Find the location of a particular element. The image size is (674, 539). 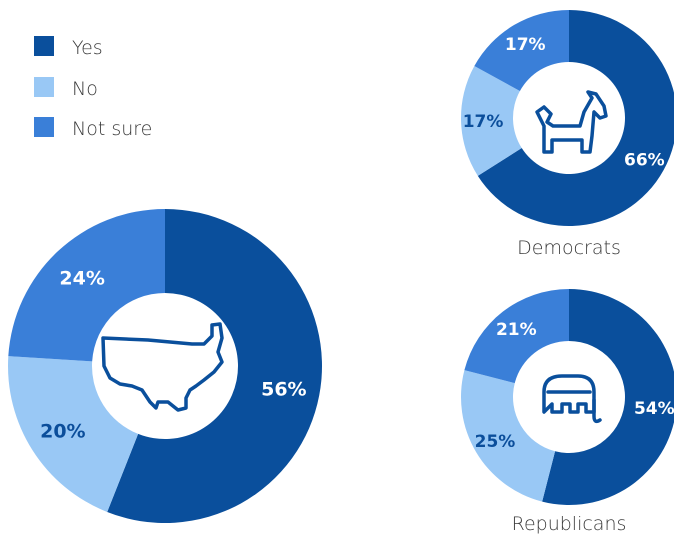

legend-label-no: No is located at coordinates (85, 89).